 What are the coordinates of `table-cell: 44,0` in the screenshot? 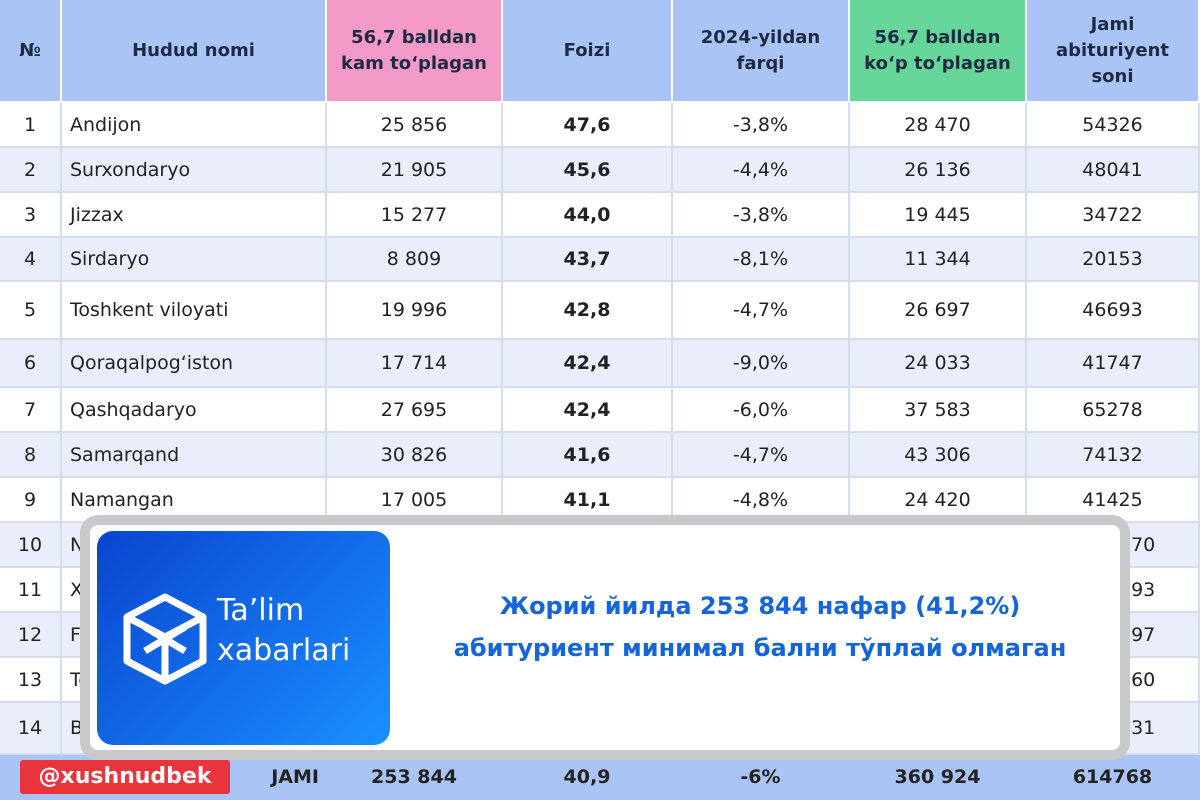 It's located at (588, 215).